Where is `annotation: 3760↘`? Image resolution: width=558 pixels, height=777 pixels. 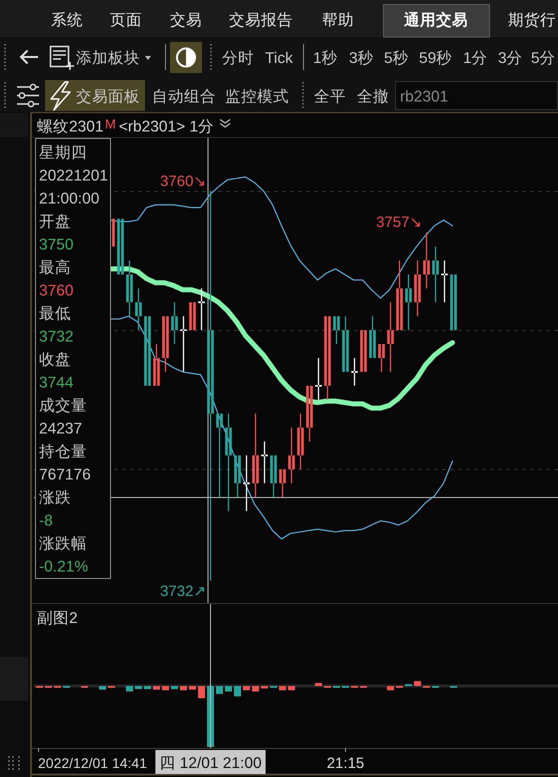 annotation: 3760↘ is located at coordinates (183, 181).